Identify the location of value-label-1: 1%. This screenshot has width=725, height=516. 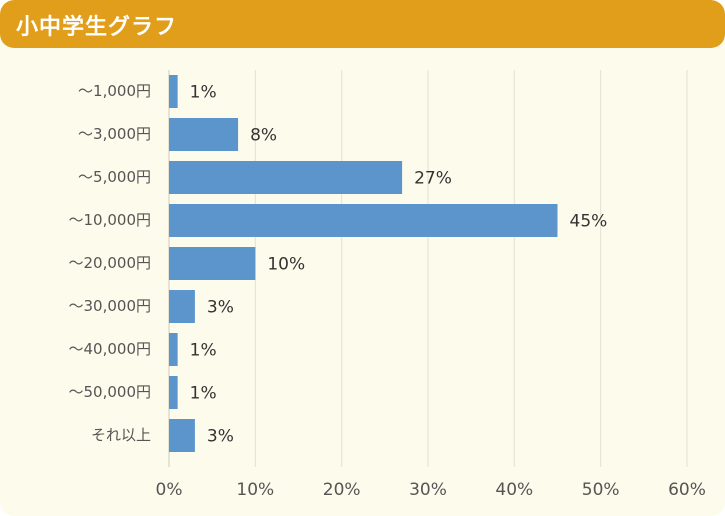
(203, 93).